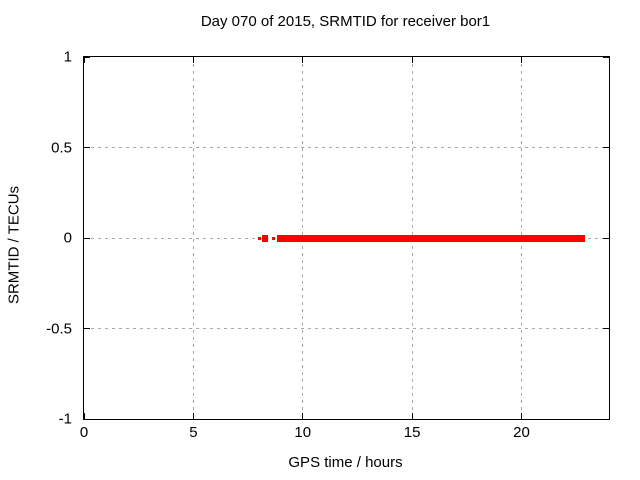  What do you see at coordinates (193, 432) in the screenshot?
I see `x-tick-label: 5` at bounding box center [193, 432].